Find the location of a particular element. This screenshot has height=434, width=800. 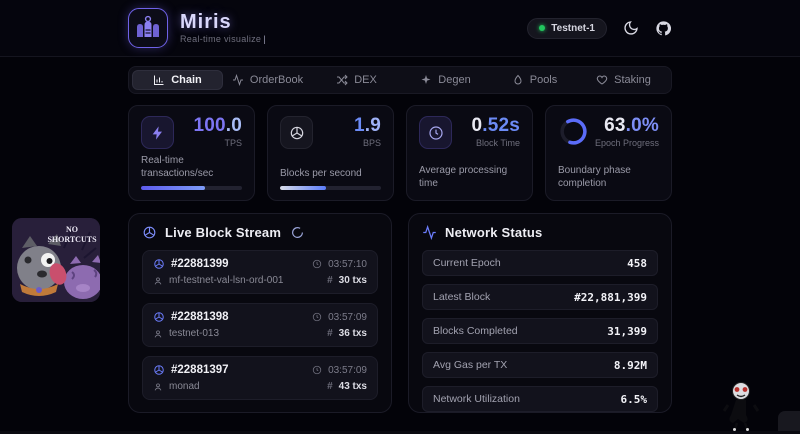

stat-value: 31,399 is located at coordinates (627, 331).